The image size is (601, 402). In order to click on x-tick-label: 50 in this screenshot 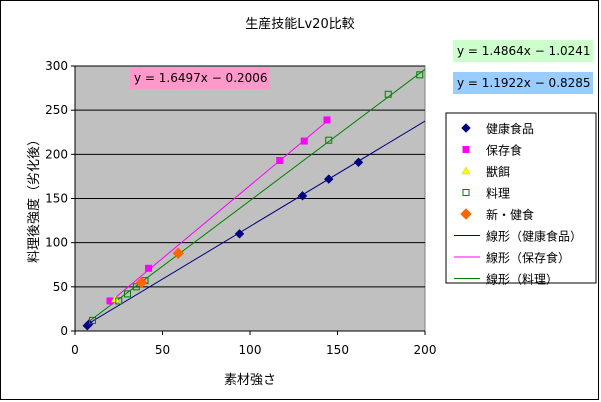, I will do `click(162, 350)`.